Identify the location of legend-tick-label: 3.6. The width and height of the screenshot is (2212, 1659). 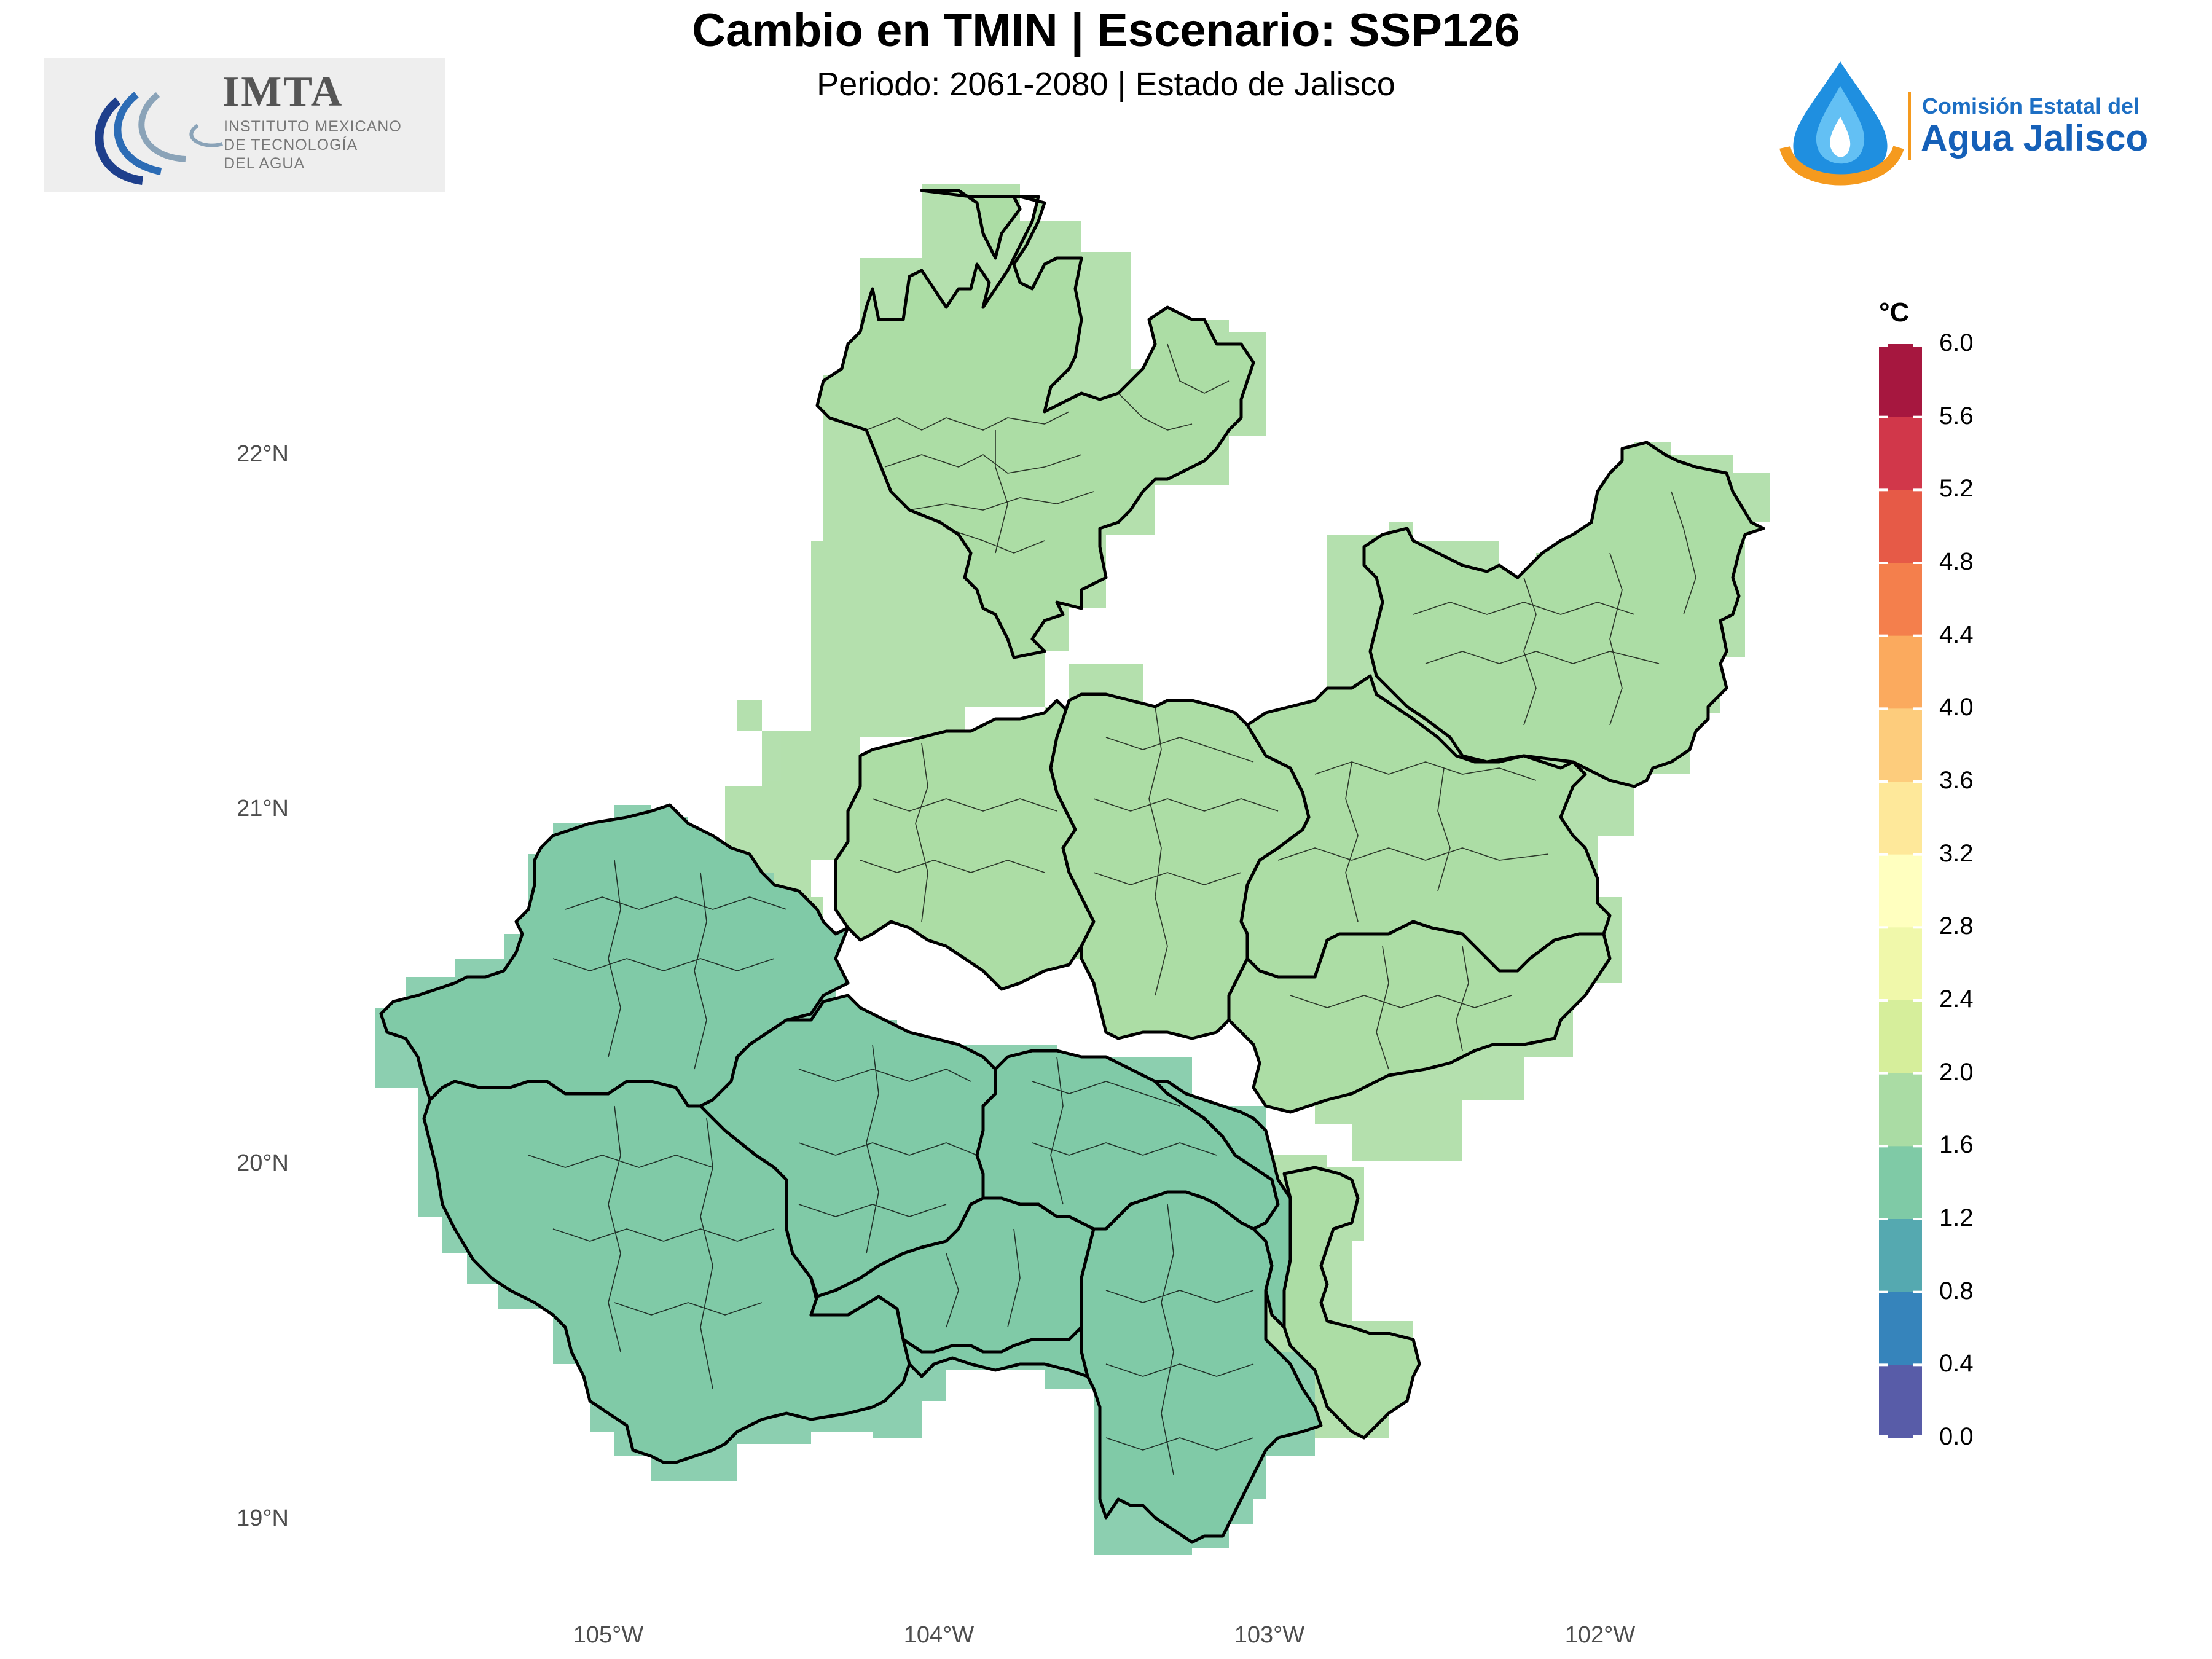
(1956, 780).